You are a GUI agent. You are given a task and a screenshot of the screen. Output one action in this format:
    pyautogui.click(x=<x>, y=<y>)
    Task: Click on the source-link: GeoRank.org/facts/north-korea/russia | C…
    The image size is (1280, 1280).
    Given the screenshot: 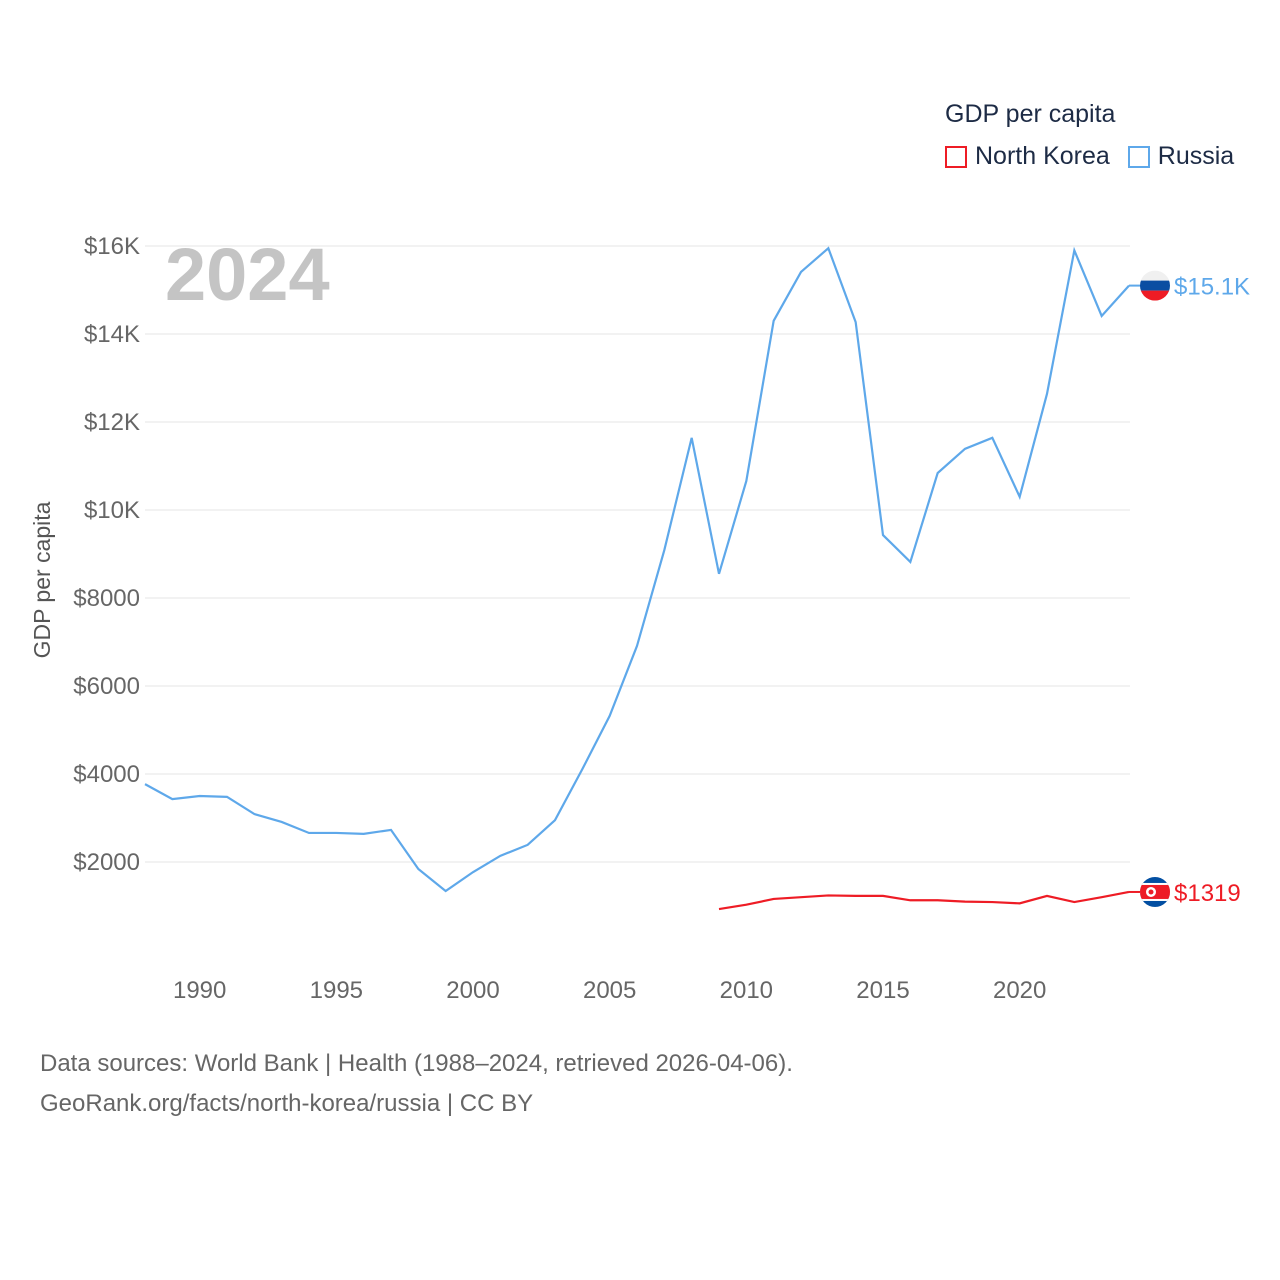 What is the action you would take?
    pyautogui.click(x=287, y=1103)
    